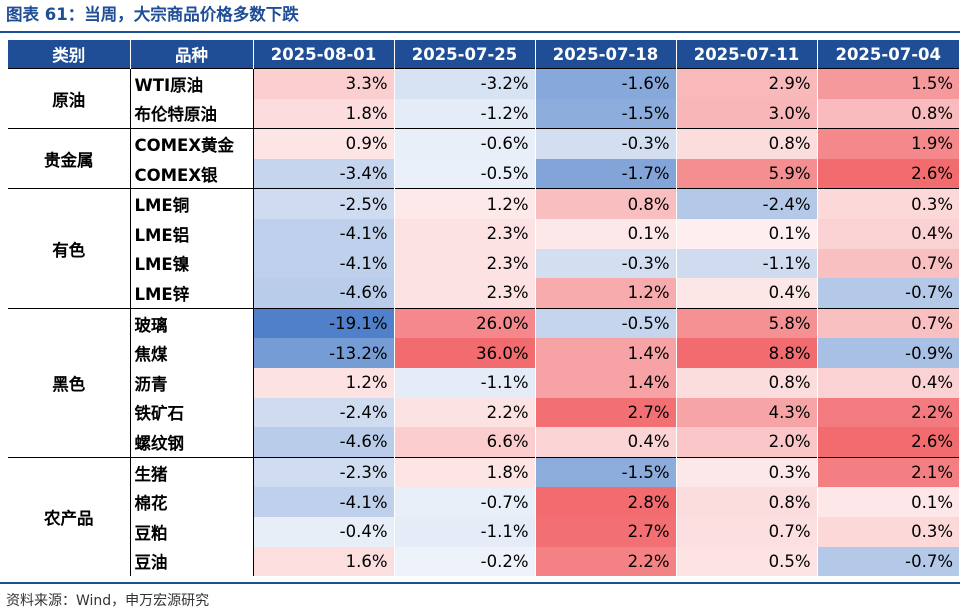  Describe the element at coordinates (888, 54) in the screenshot. I see `header-date: 2025-07-04` at that location.